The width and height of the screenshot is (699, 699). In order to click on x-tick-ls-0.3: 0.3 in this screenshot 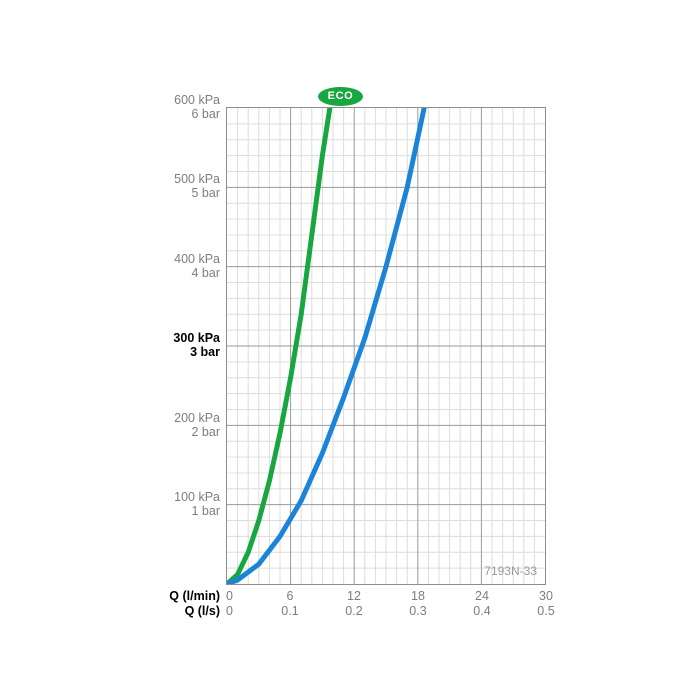, I will do `click(418, 611)`.